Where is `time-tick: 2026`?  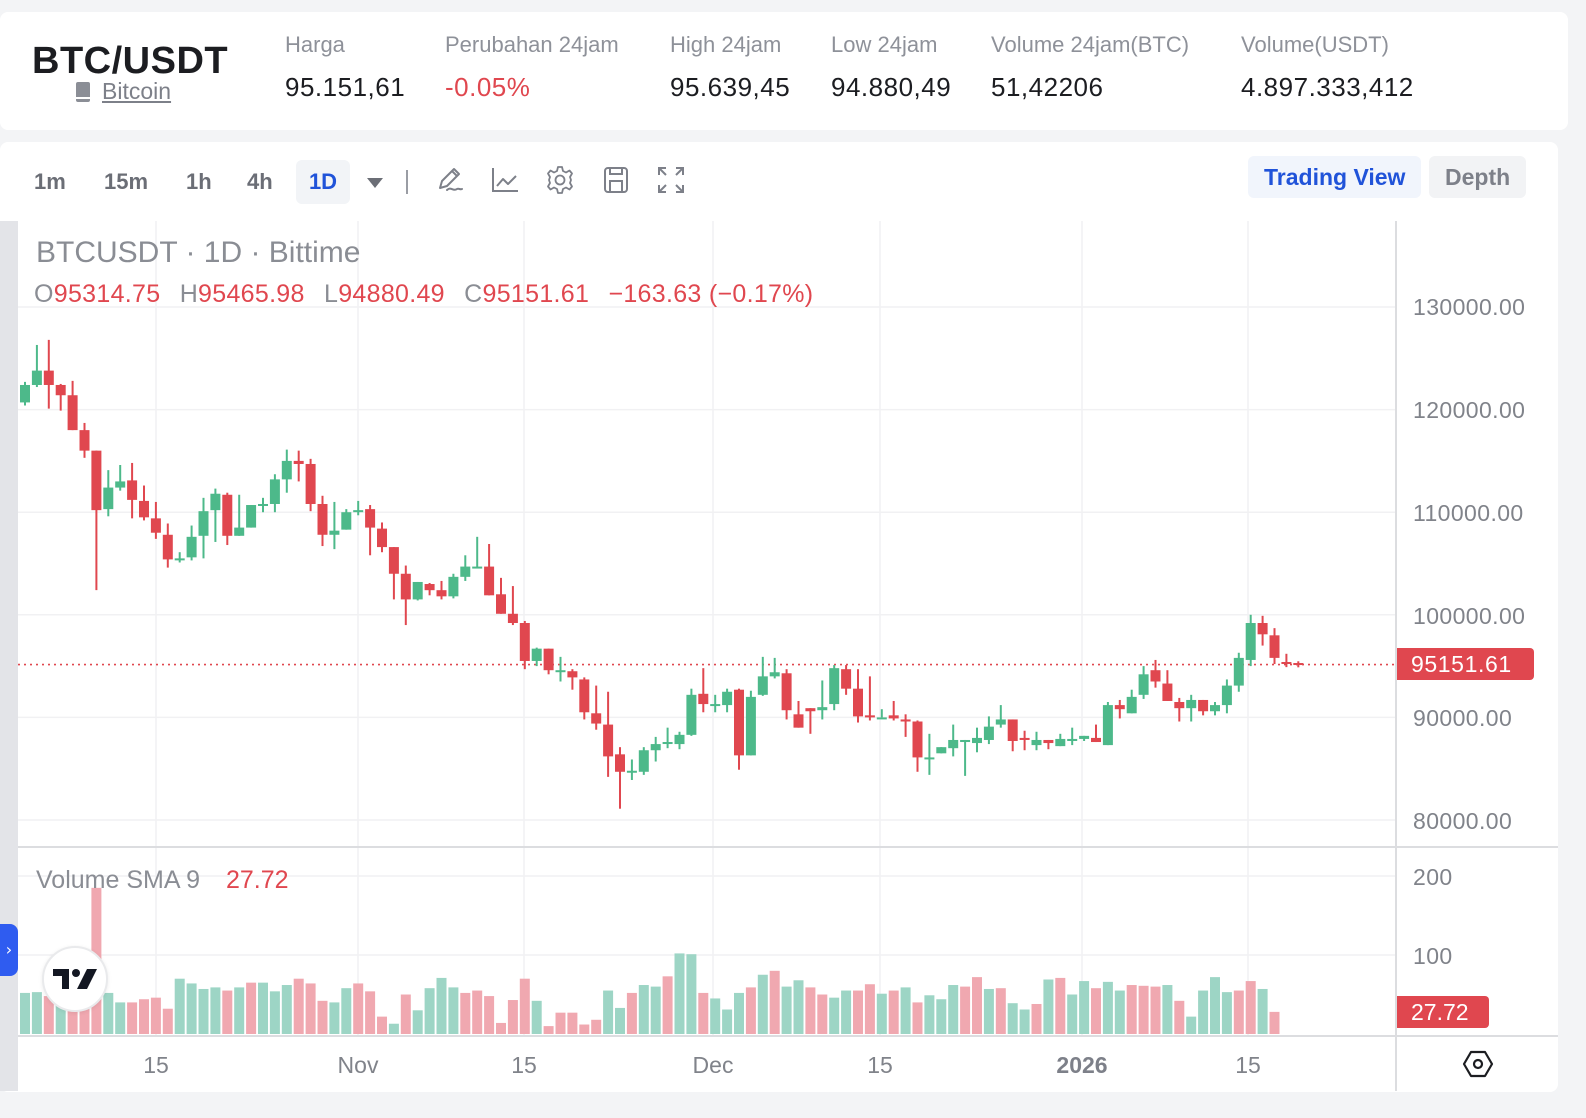
time-tick: 2026 is located at coordinates (1082, 1065).